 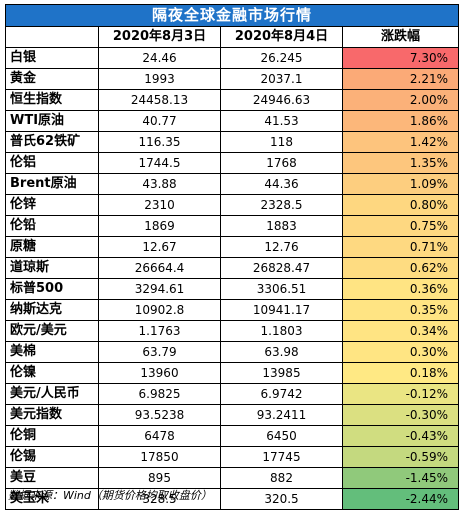 What do you see at coordinates (400, 100) in the screenshot?
I see `row-change: 2.00%` at bounding box center [400, 100].